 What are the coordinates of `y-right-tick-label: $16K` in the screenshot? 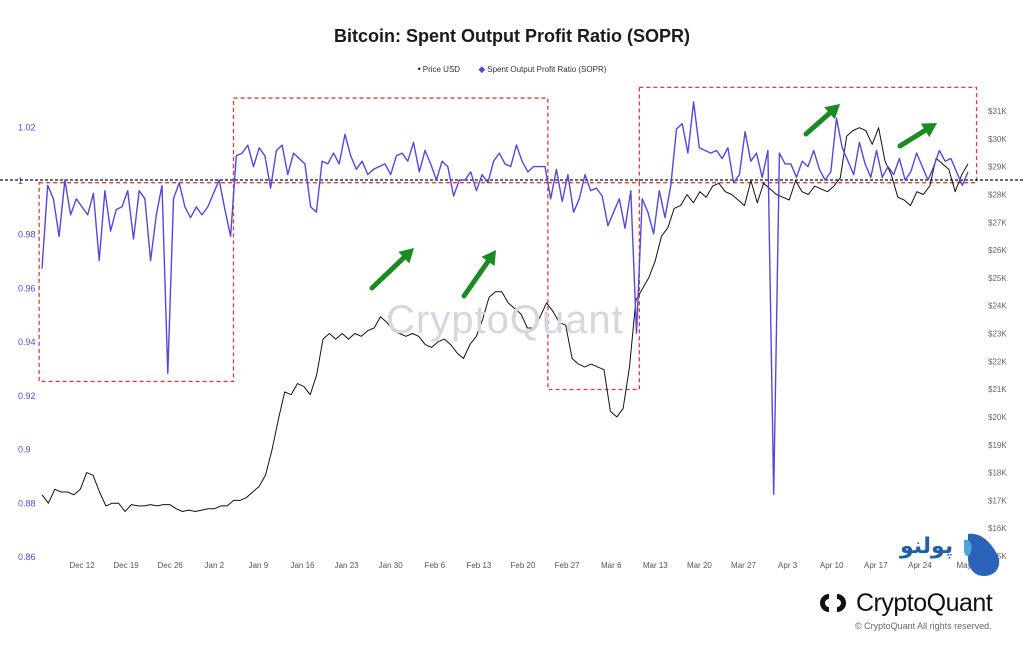 It's located at (997, 528).